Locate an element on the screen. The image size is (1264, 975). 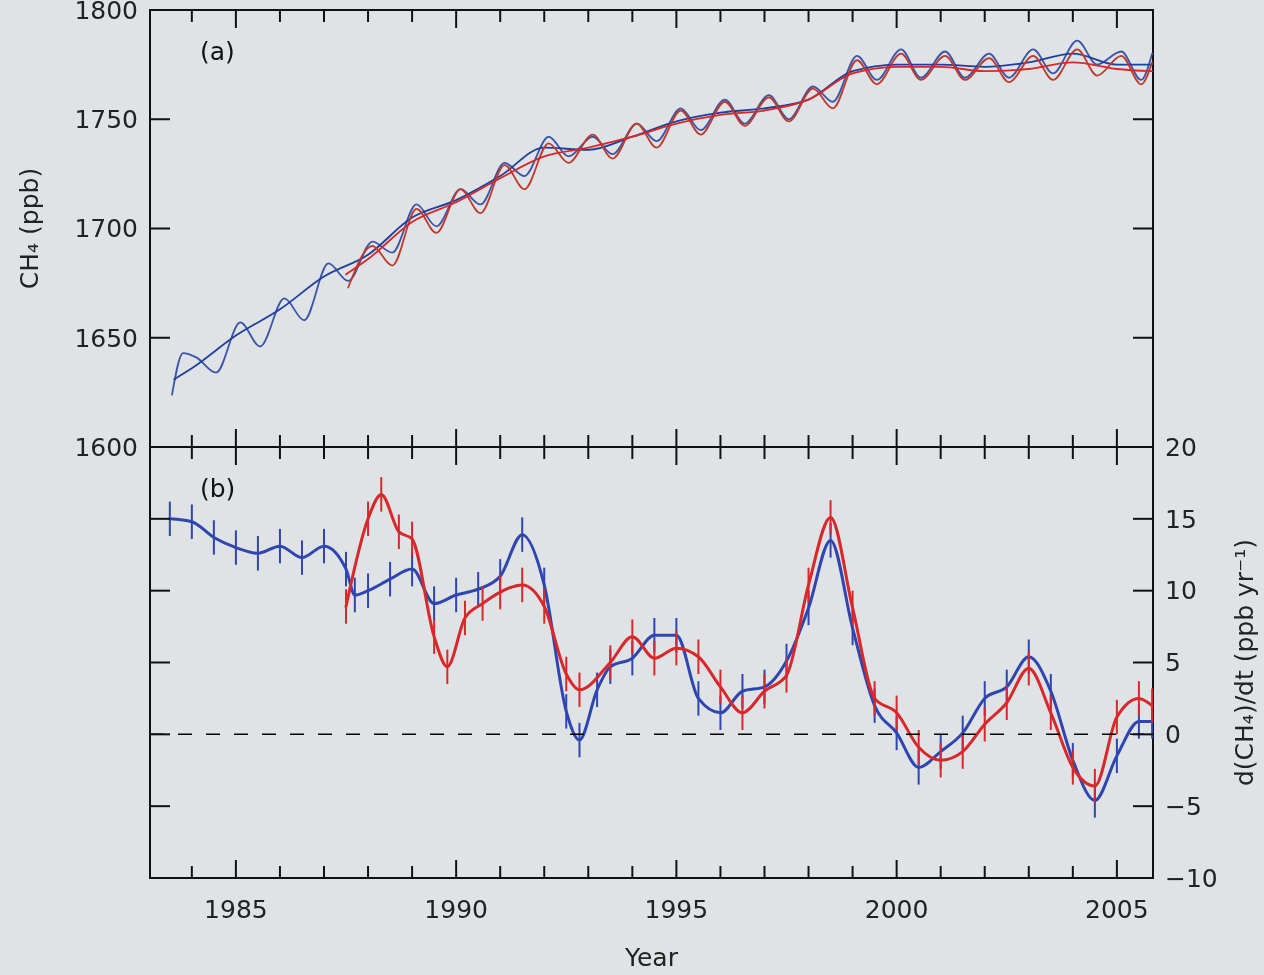
y2-tick-label: 0 is located at coordinates (1173, 735).